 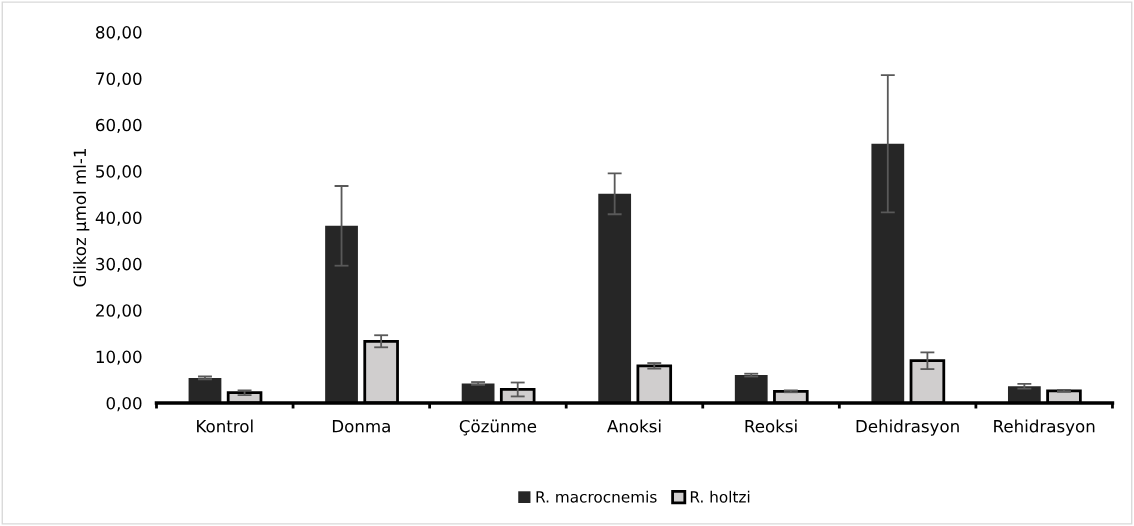 I want to click on y-tick-label: 80,00, so click(x=119, y=33).